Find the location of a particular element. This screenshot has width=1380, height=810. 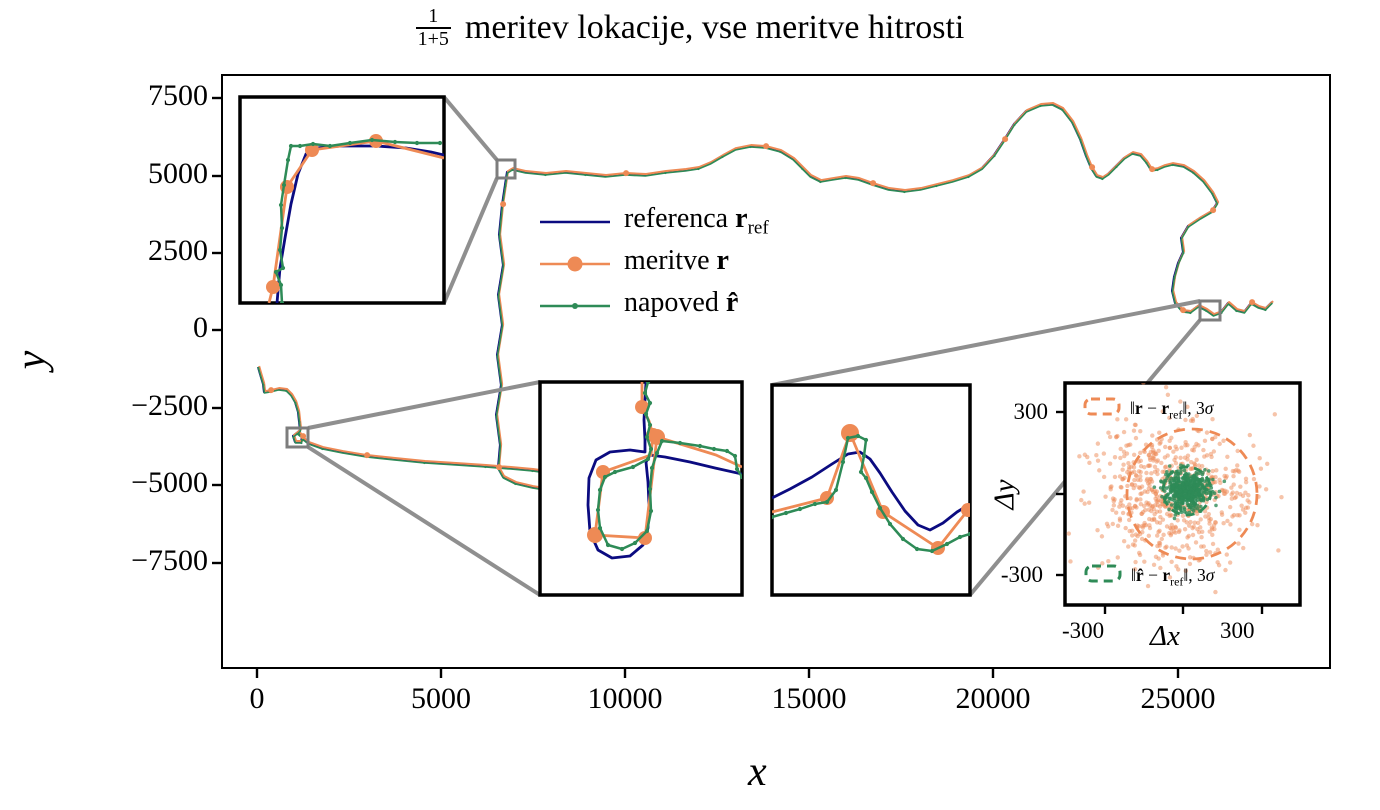

zoom-inset-frame is located at coordinates (342, 200).